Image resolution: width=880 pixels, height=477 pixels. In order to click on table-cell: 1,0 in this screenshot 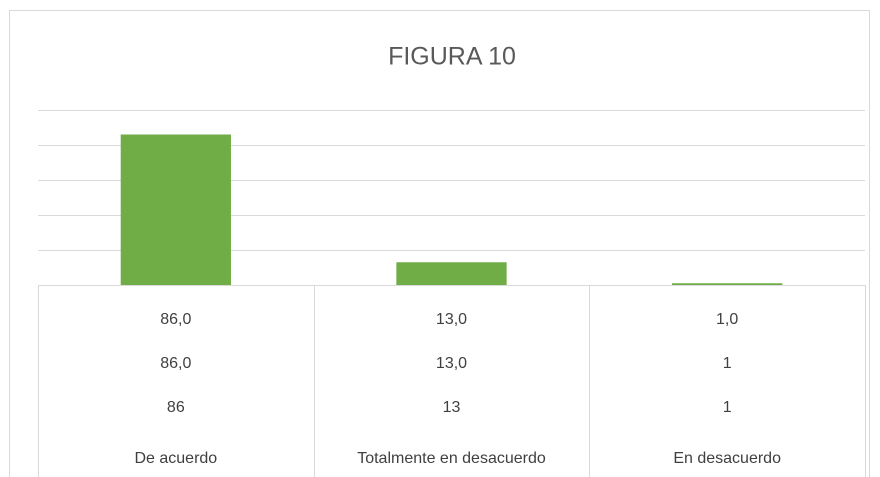, I will do `click(727, 319)`.